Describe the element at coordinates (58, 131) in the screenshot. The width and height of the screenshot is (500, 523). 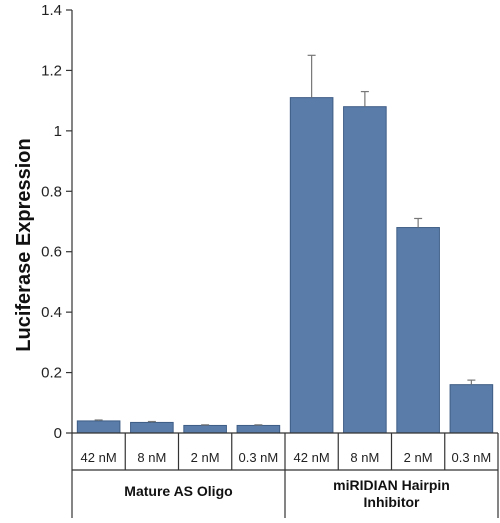
I see `y-tick-label: 1` at that location.